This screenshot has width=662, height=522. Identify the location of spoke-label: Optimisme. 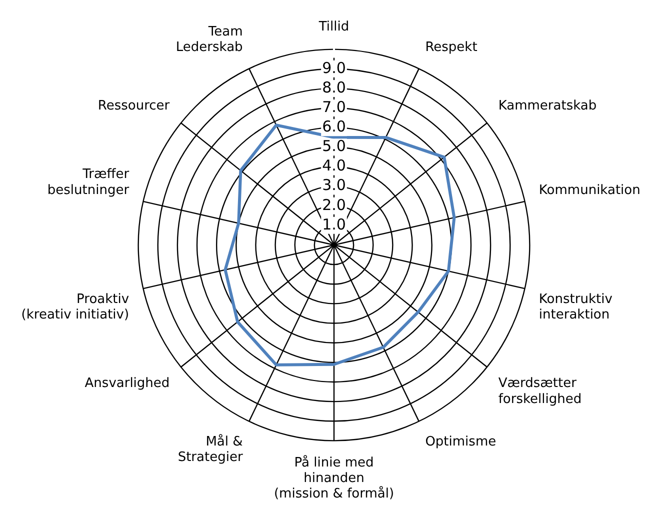
(460, 442).